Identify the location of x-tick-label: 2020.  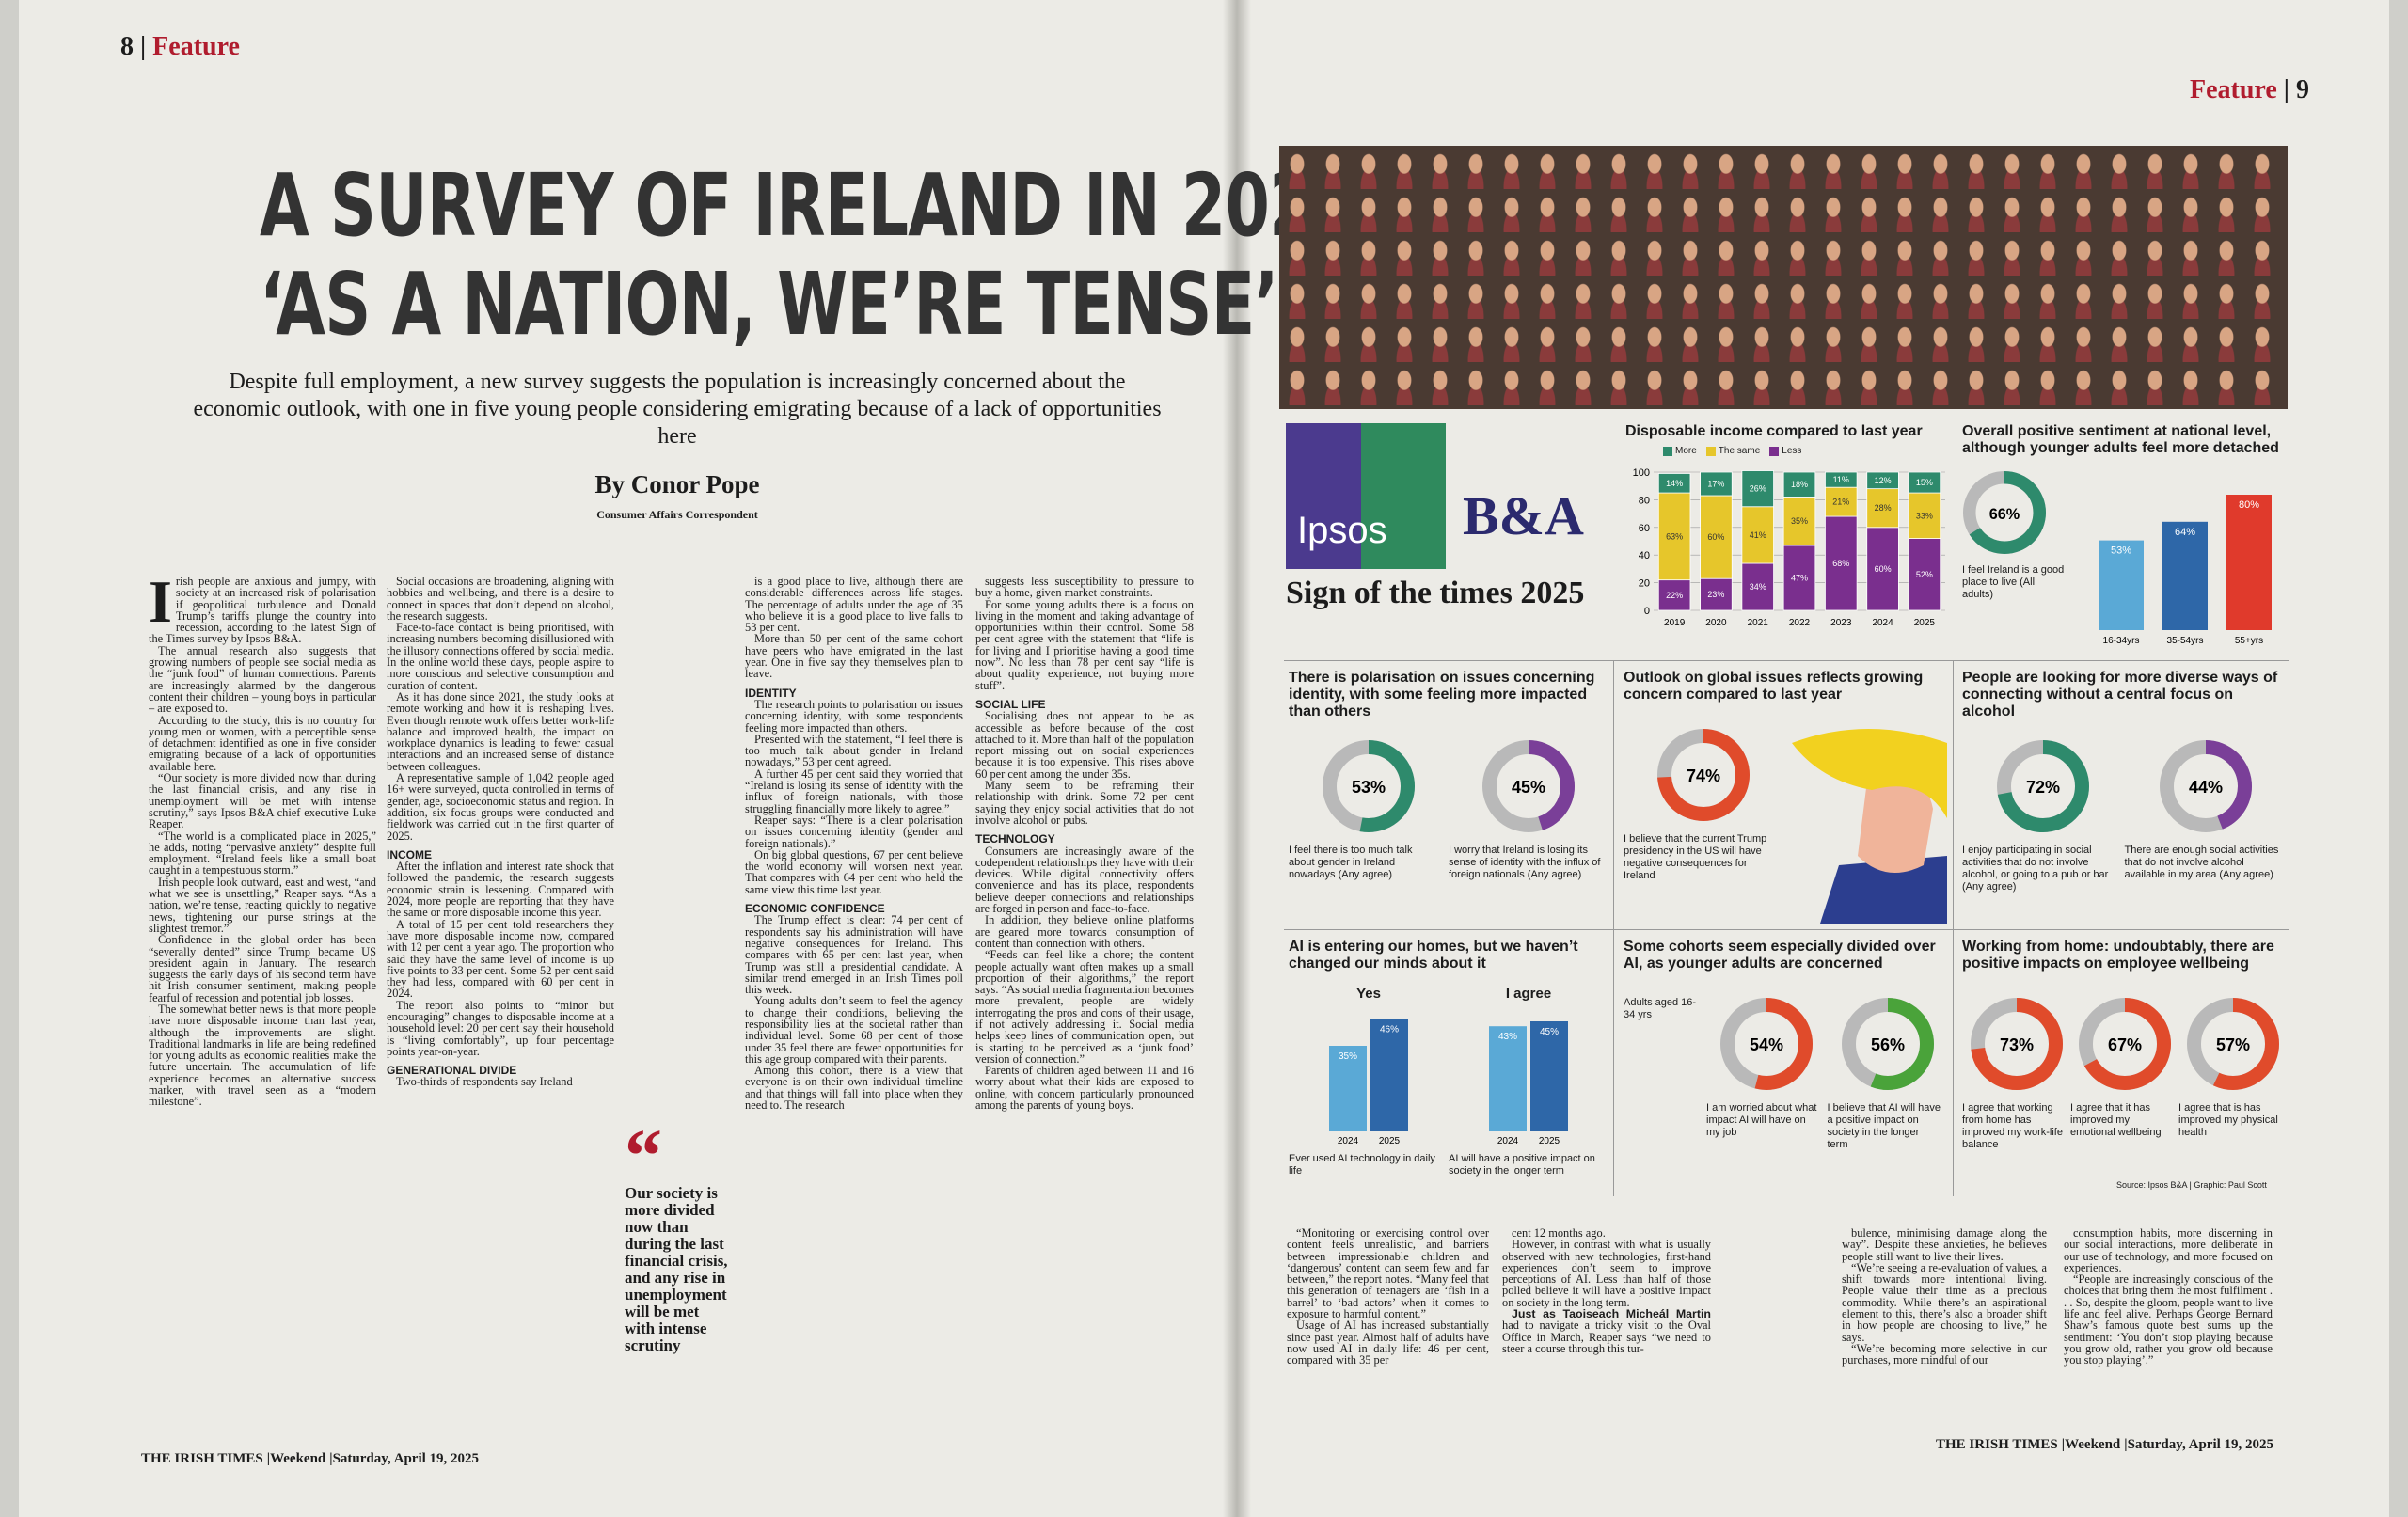
(1716, 623).